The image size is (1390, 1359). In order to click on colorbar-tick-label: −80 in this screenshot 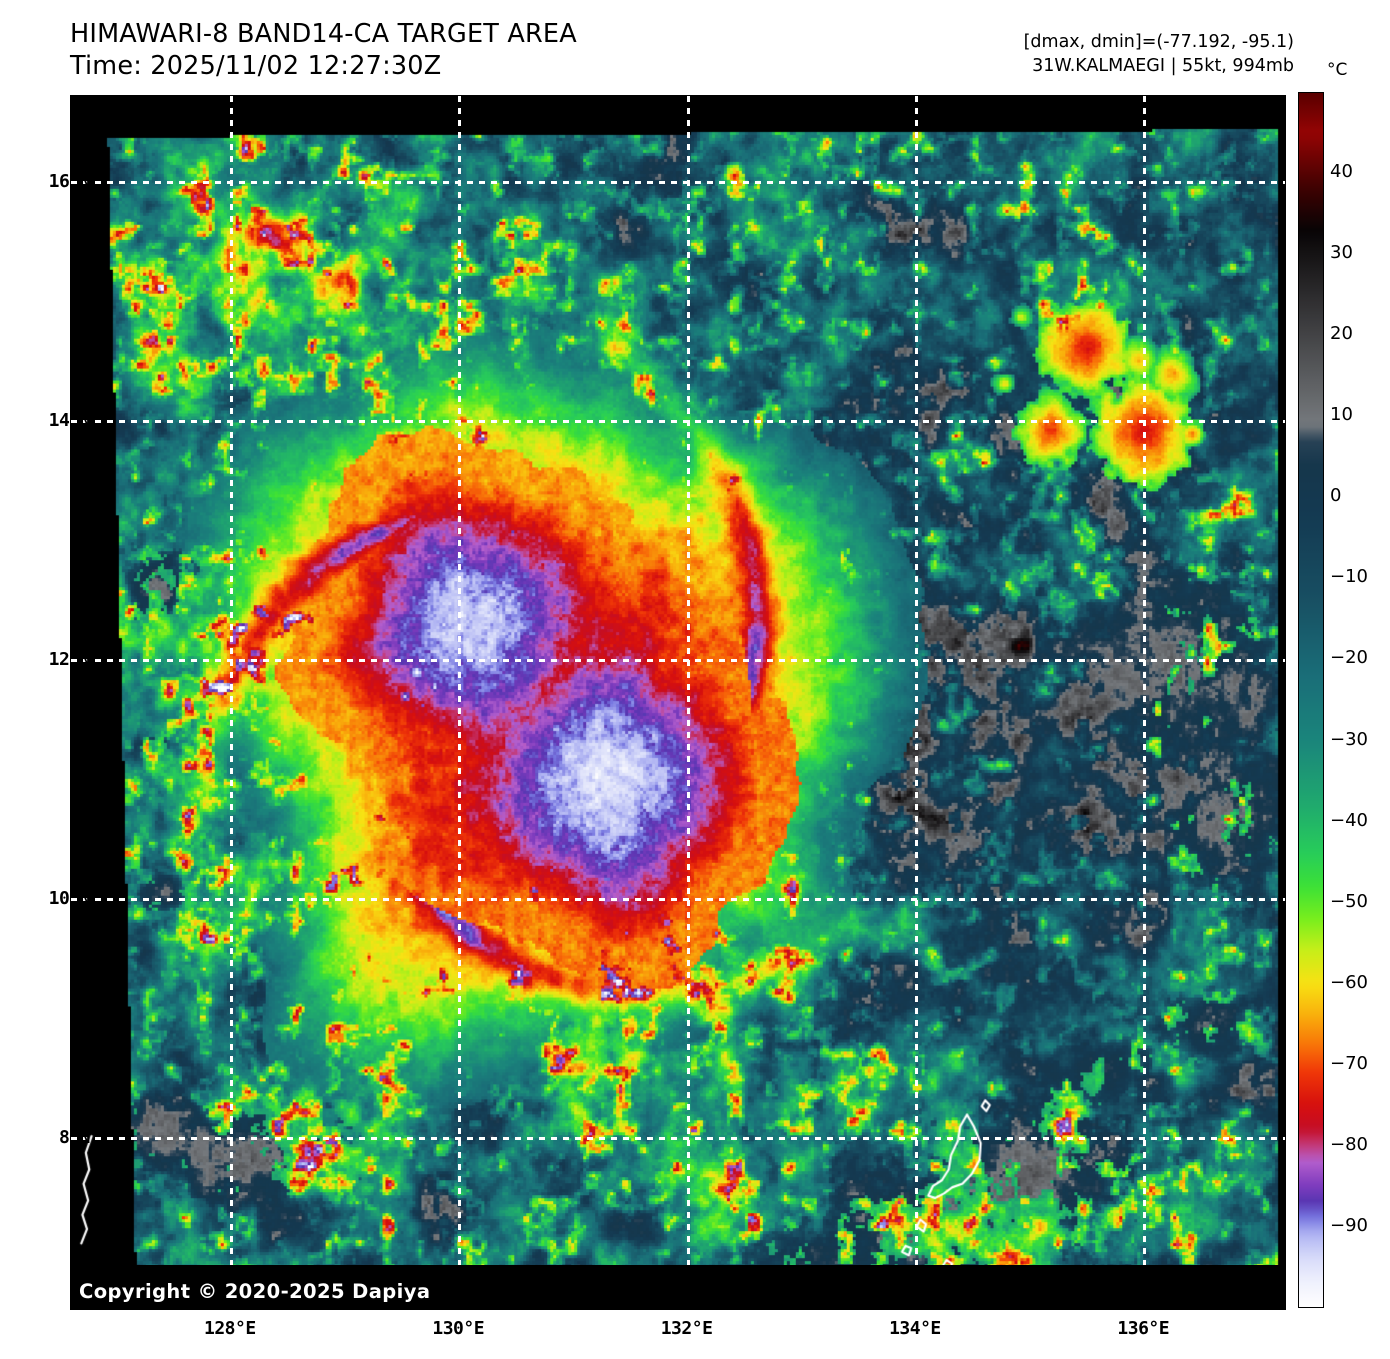, I will do `click(1349, 1144)`.